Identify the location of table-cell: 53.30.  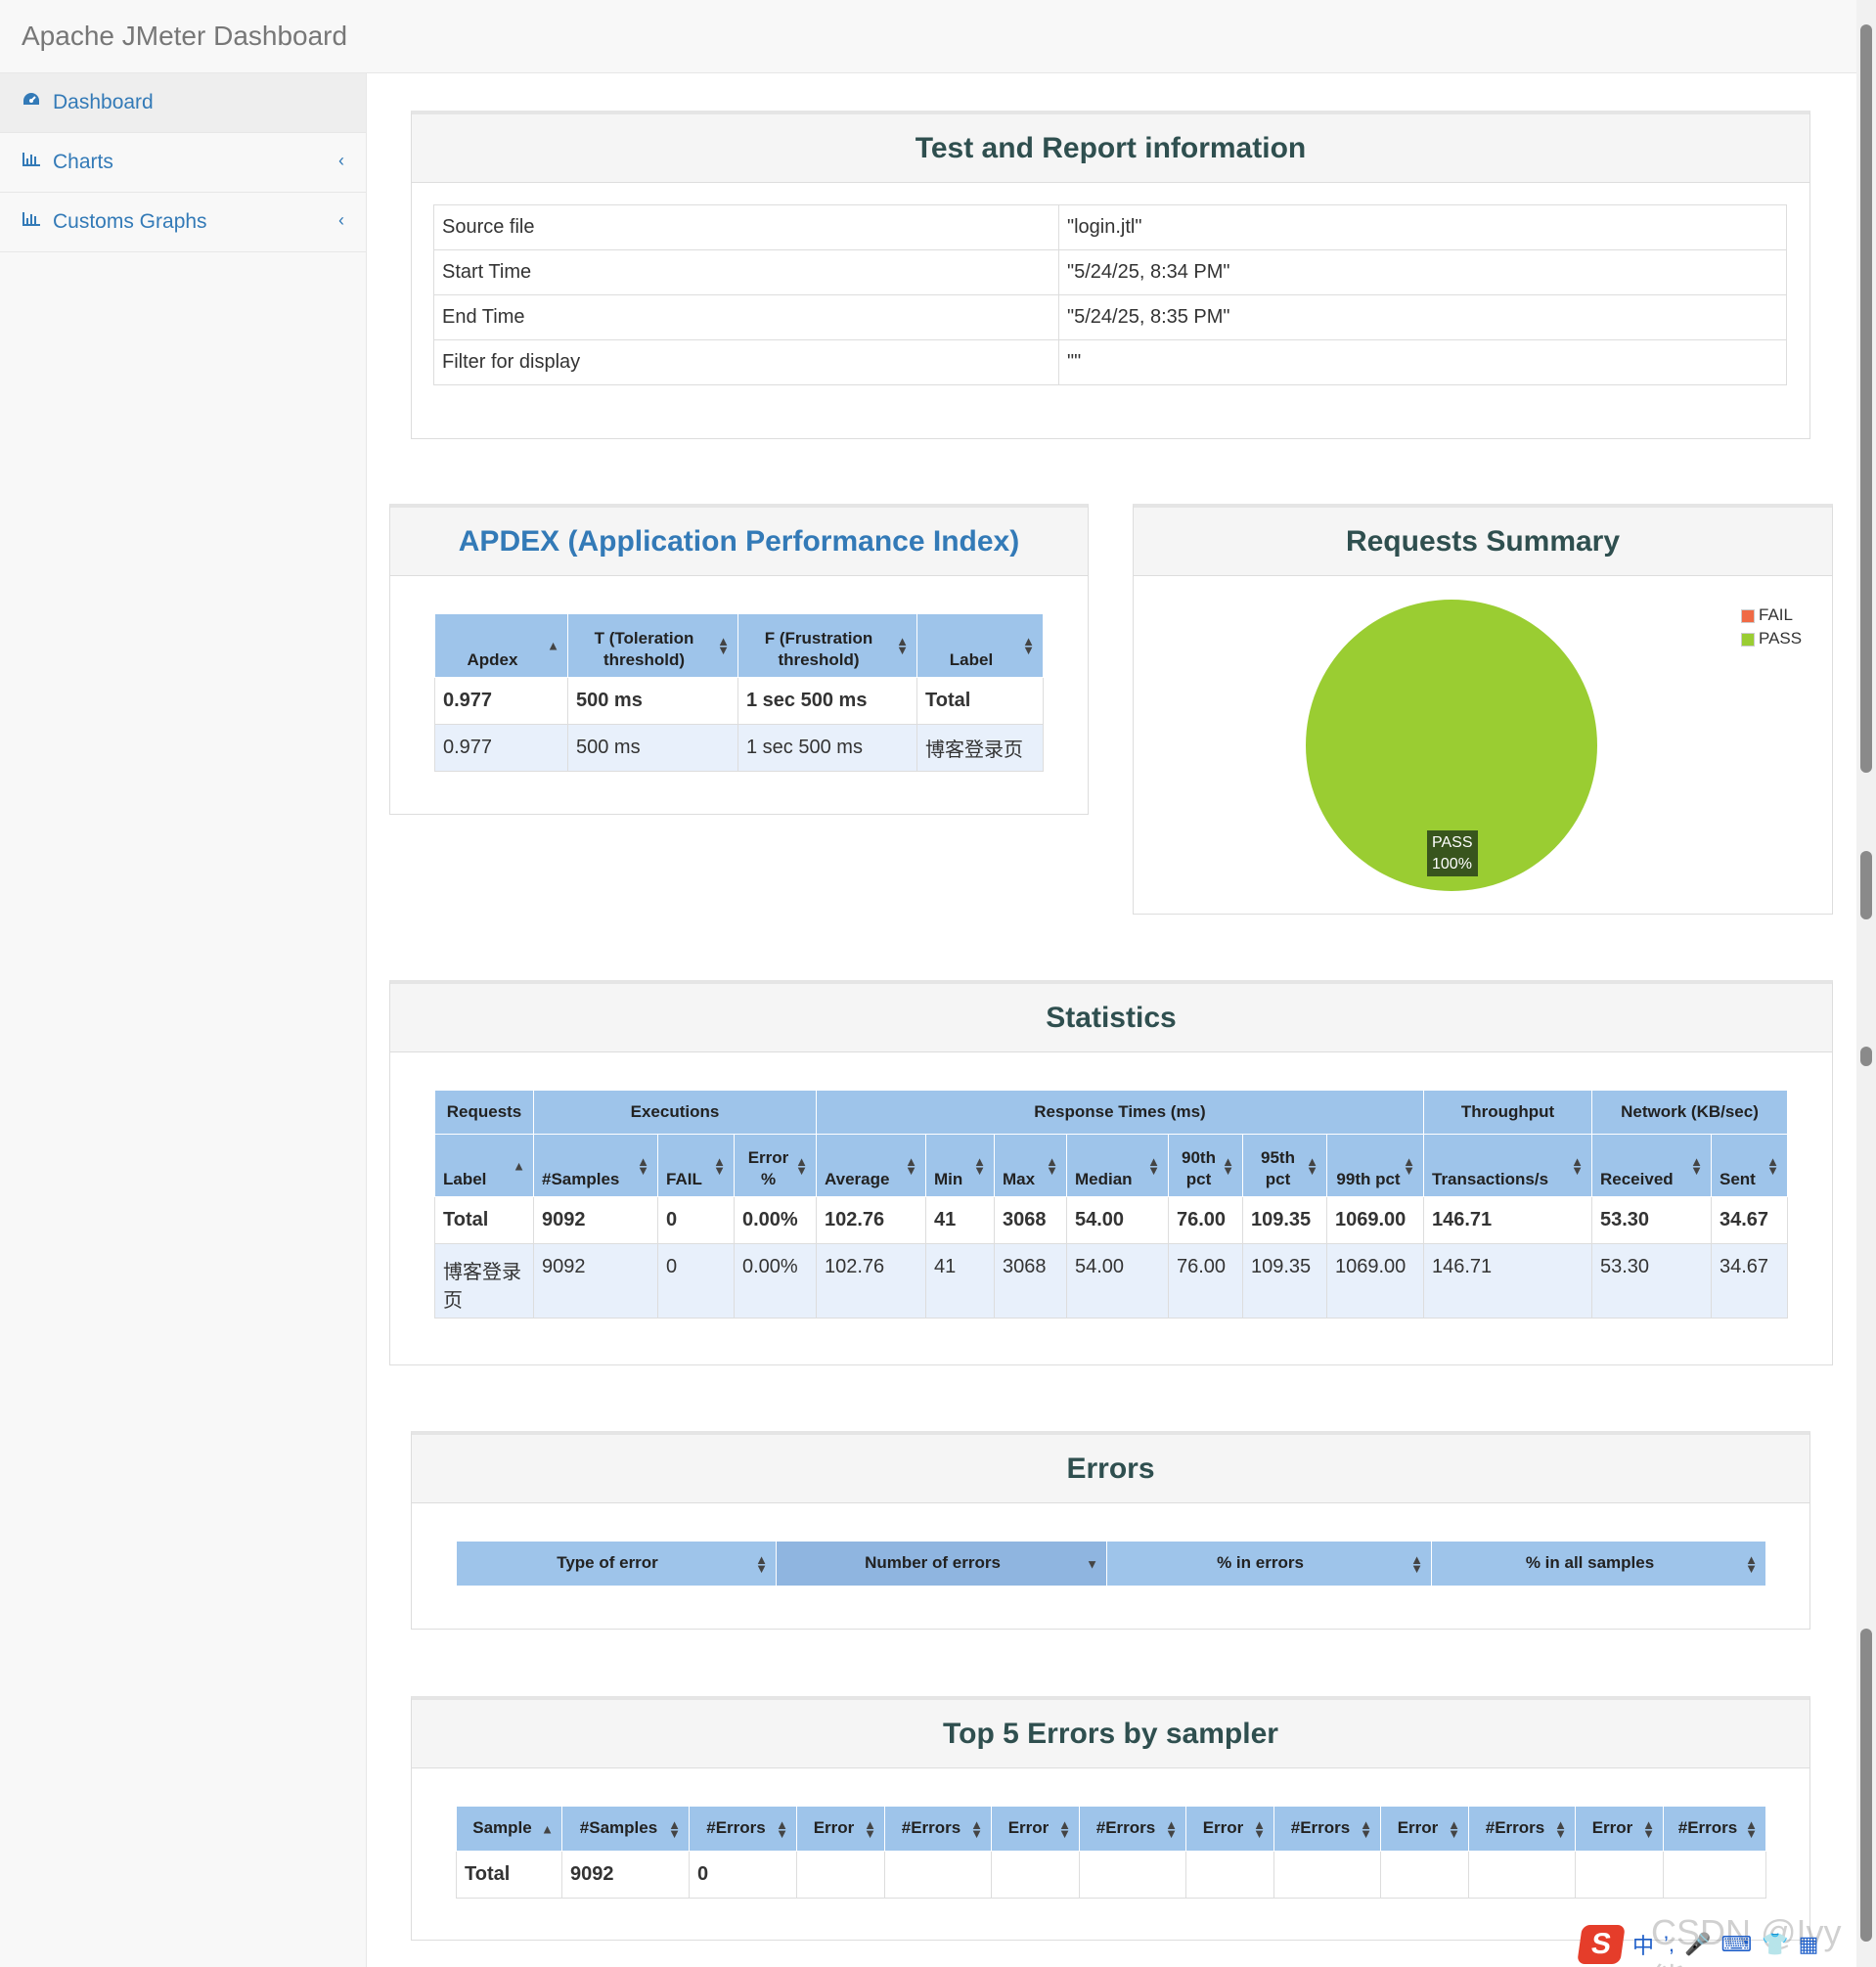
(1651, 1220).